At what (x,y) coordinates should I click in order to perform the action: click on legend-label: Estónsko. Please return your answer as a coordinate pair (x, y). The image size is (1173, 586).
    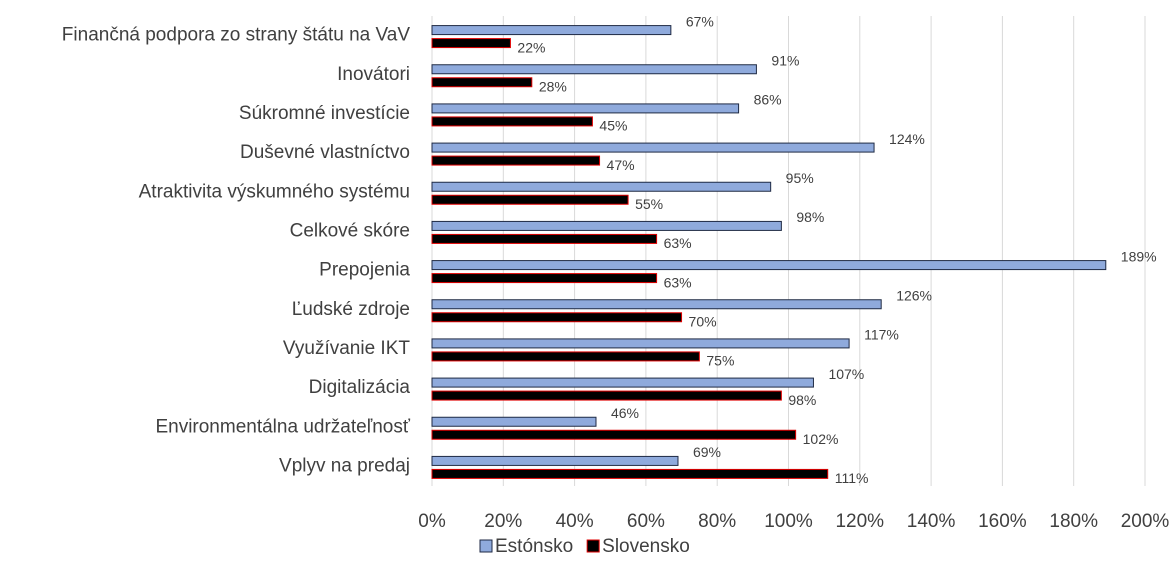
    Looking at the image, I should click on (534, 546).